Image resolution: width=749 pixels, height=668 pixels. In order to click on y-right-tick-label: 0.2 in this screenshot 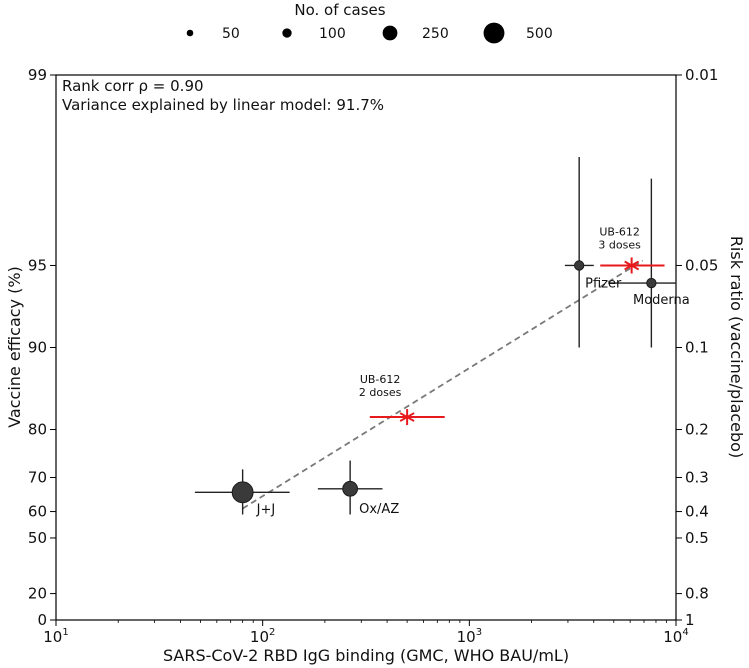, I will do `click(697, 430)`.